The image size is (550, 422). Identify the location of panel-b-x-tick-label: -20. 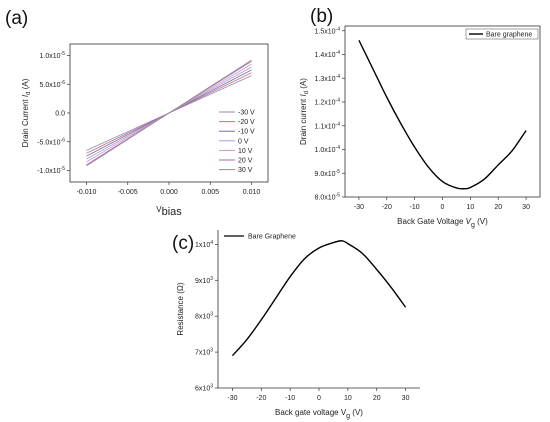
(387, 207).